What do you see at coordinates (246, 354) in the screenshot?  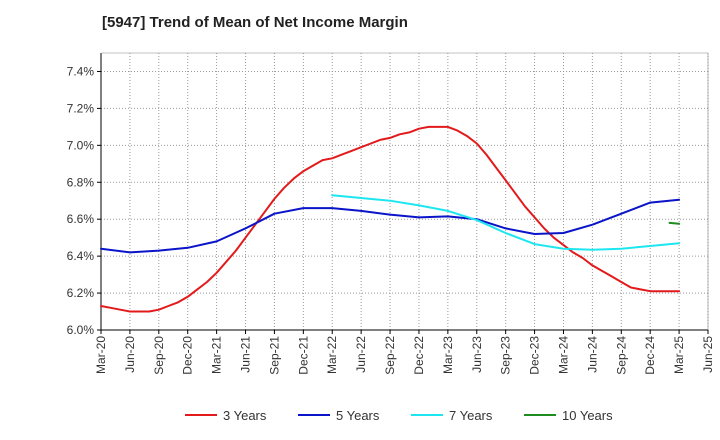 I see `x-tick-label: Jun-21` at bounding box center [246, 354].